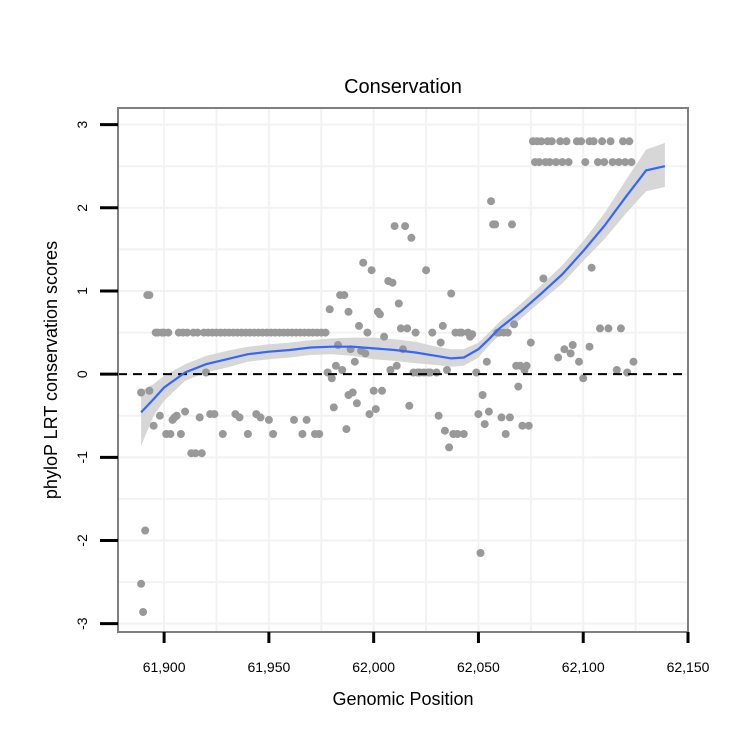 The height and width of the screenshot is (755, 750). What do you see at coordinates (426, 653) in the screenshot?
I see `x-axis: 61,900 61,950 62,000 62,050 62,100 62,150` at bounding box center [426, 653].